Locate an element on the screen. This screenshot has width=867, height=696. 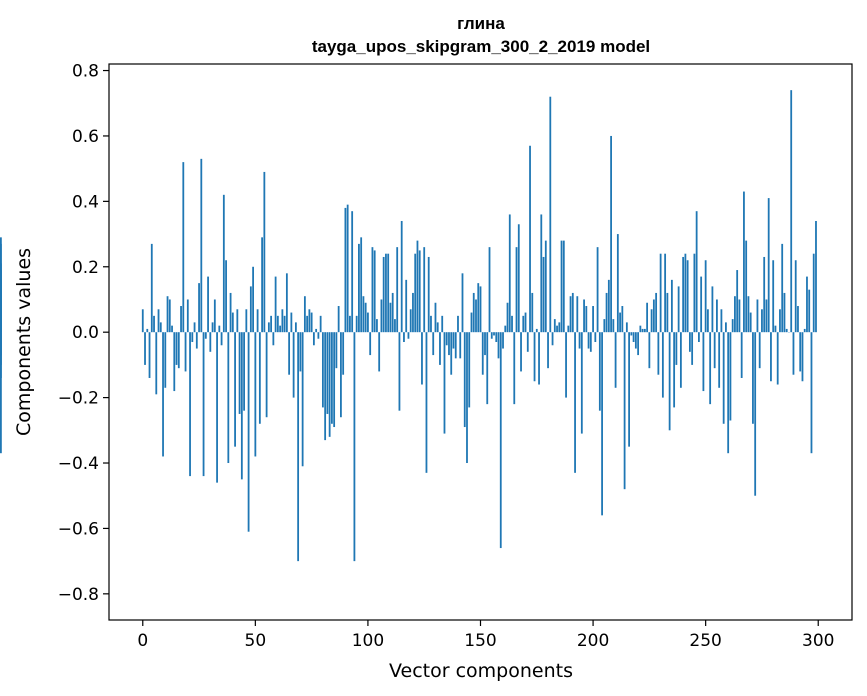
y-tick-label: 0.4 is located at coordinates (85, 202).